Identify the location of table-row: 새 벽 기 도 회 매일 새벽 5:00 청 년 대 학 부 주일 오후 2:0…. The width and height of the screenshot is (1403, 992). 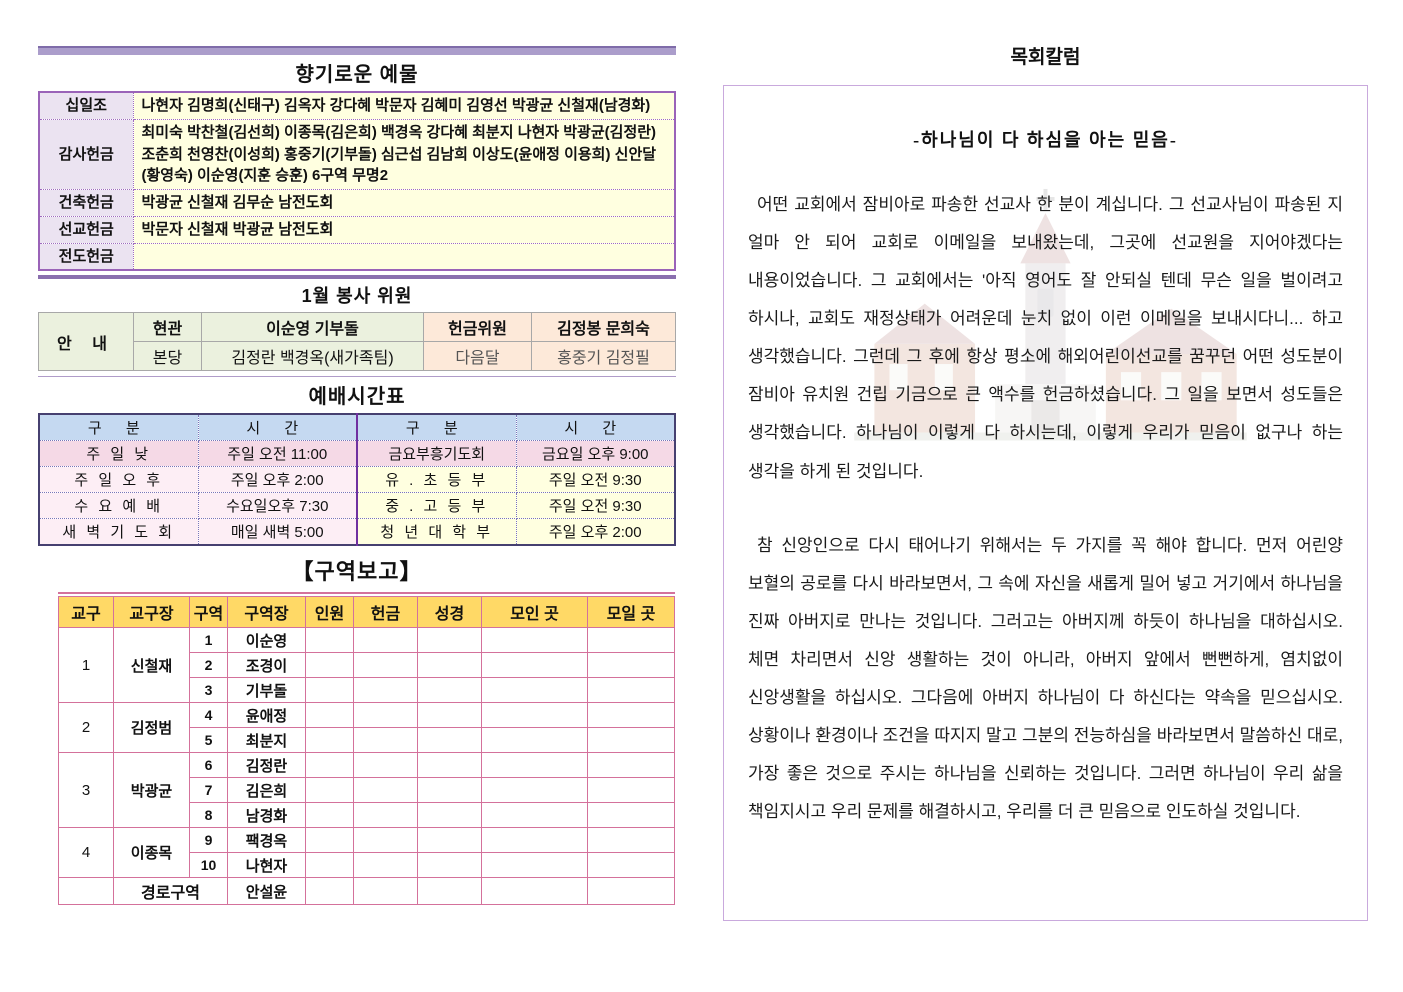
(357, 532).